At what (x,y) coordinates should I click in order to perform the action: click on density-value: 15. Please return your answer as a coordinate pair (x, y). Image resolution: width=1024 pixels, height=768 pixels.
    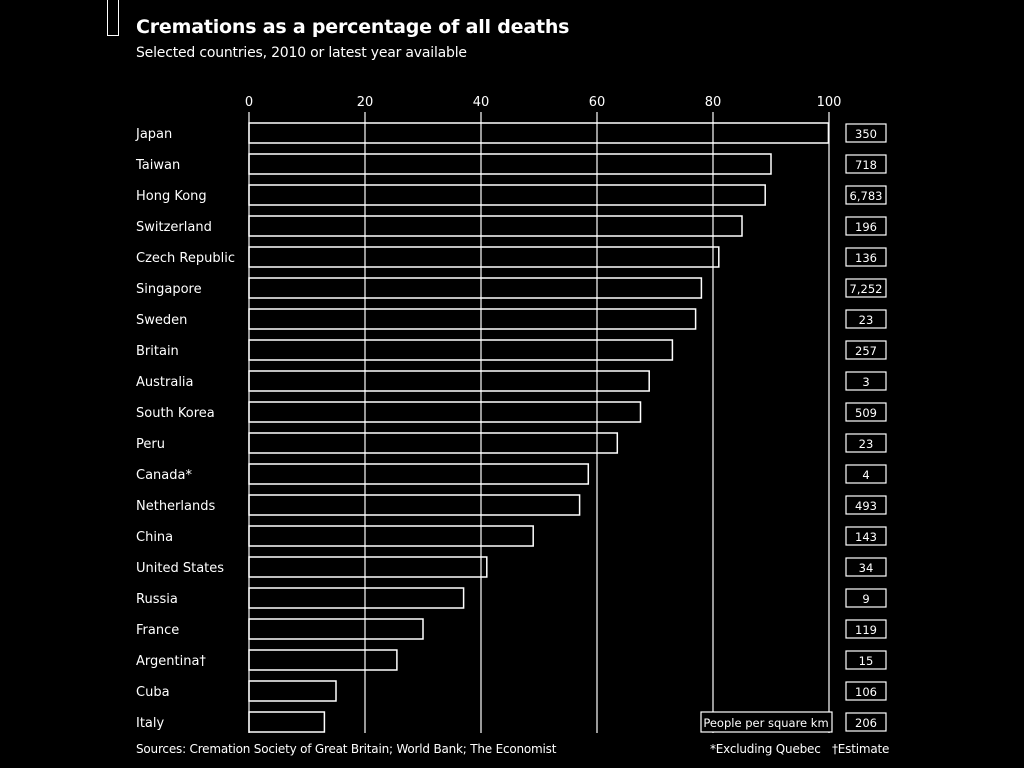
    Looking at the image, I should click on (866, 661).